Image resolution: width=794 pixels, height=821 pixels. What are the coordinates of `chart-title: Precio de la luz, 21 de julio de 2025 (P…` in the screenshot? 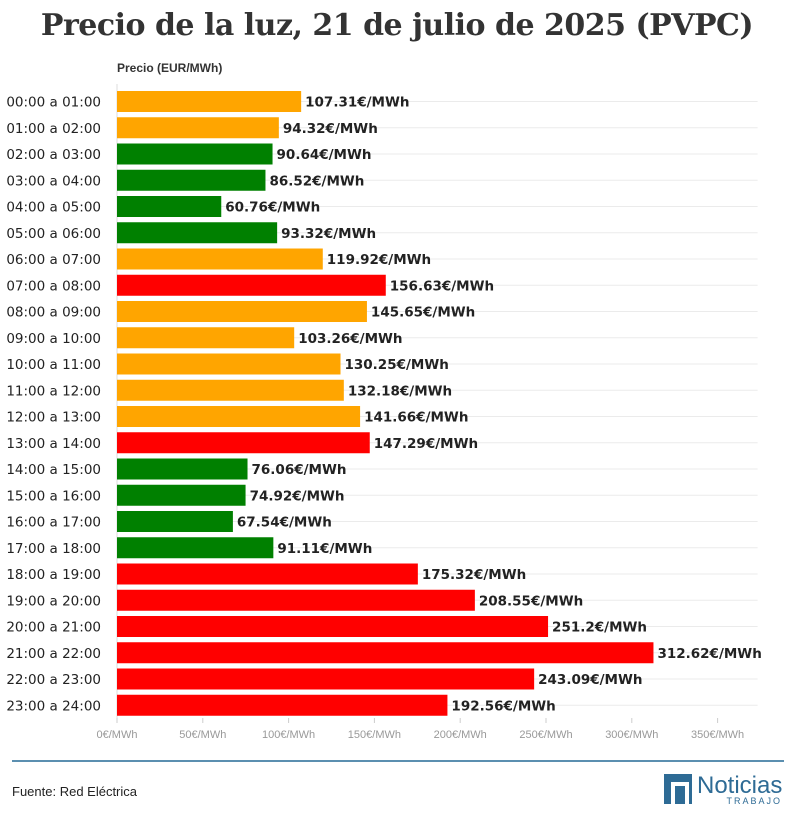 It's located at (397, 25).